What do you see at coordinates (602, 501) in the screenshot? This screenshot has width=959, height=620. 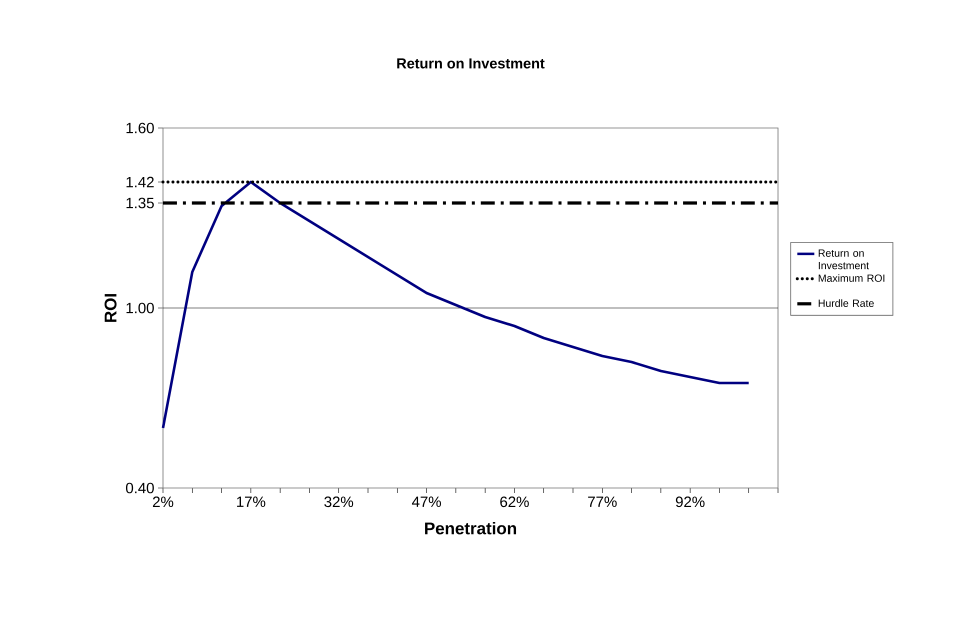 I see `x-tick-label: 77%` at bounding box center [602, 501].